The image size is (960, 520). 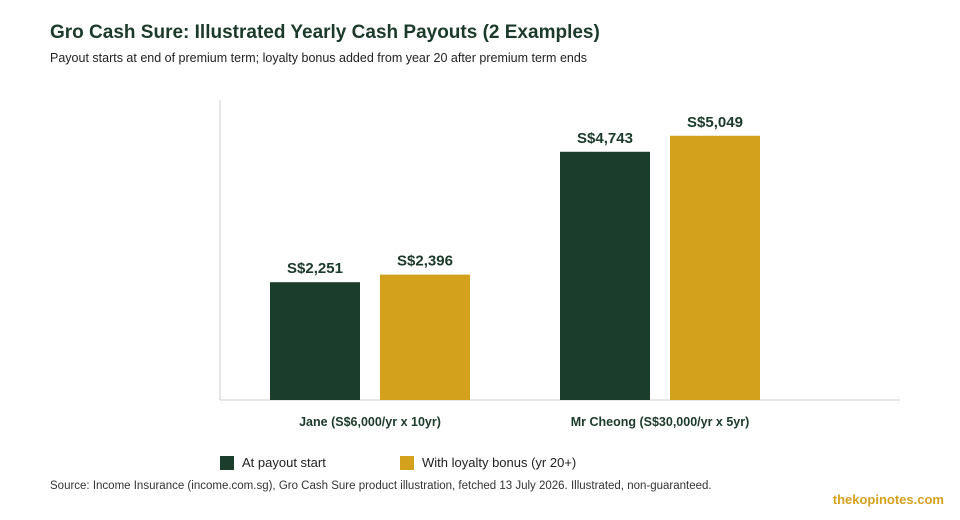 I want to click on category-label-0: Jane (S$6,000/yr x 10yr), so click(x=370, y=422).